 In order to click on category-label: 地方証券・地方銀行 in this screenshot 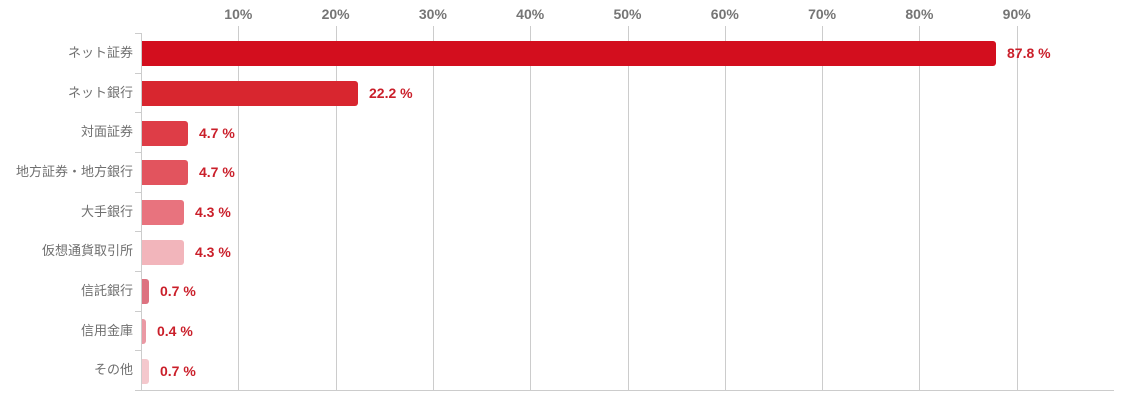, I will do `click(74, 171)`.